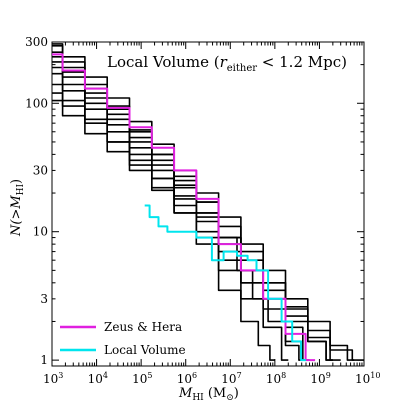 The height and width of the screenshot is (407, 407). I want to click on legend-label-zeus-hera: Zeus & Hera, so click(143, 327).